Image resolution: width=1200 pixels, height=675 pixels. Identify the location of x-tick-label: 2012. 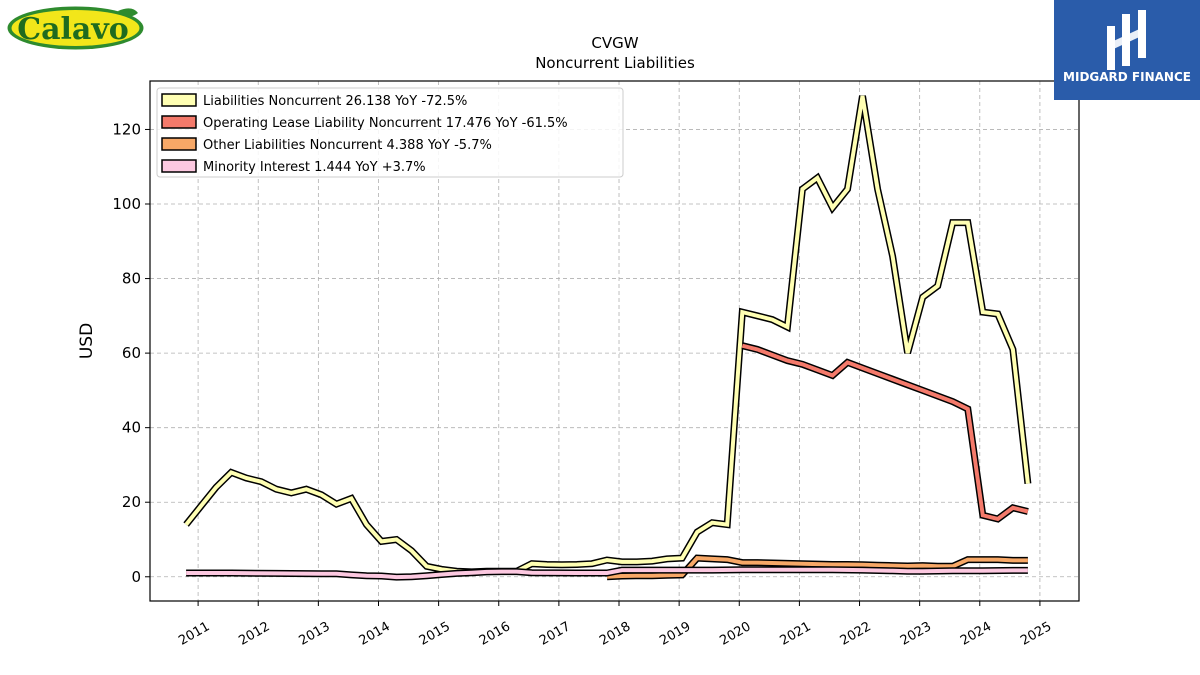
(254, 634).